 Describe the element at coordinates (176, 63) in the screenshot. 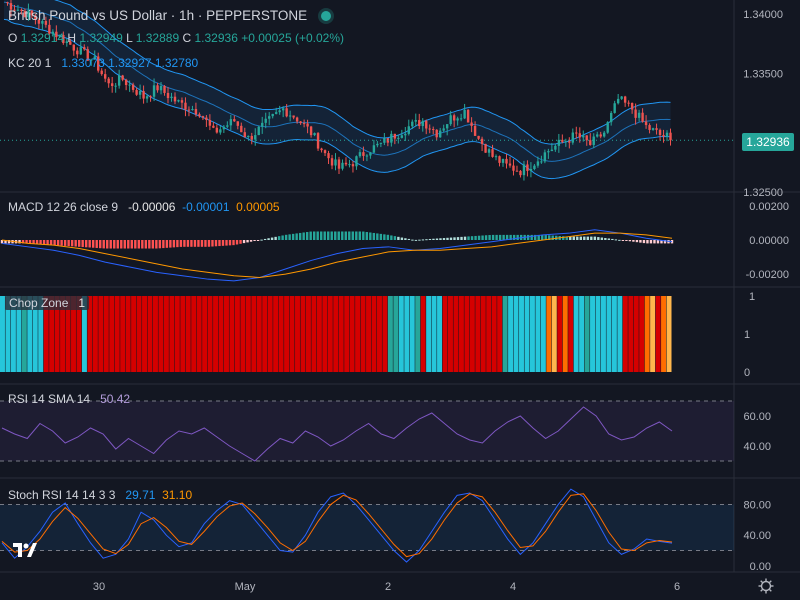

I see `kc-lower-value: 1.32780` at that location.